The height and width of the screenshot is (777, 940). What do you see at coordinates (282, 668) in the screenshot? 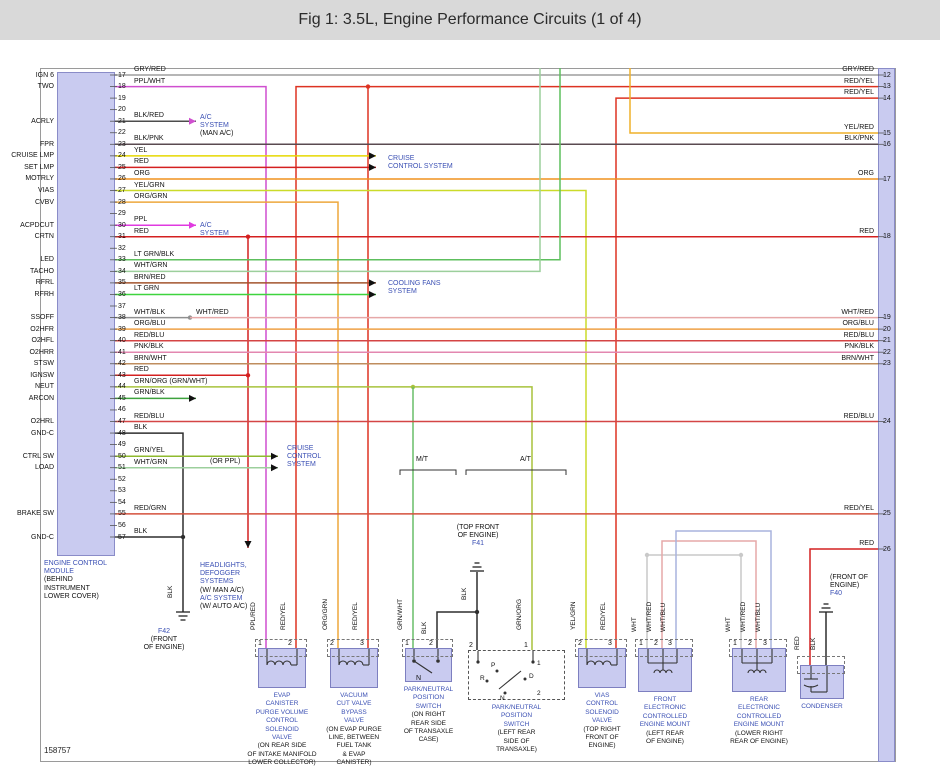
I see `component-evap-purge-solenoid` at bounding box center [282, 668].